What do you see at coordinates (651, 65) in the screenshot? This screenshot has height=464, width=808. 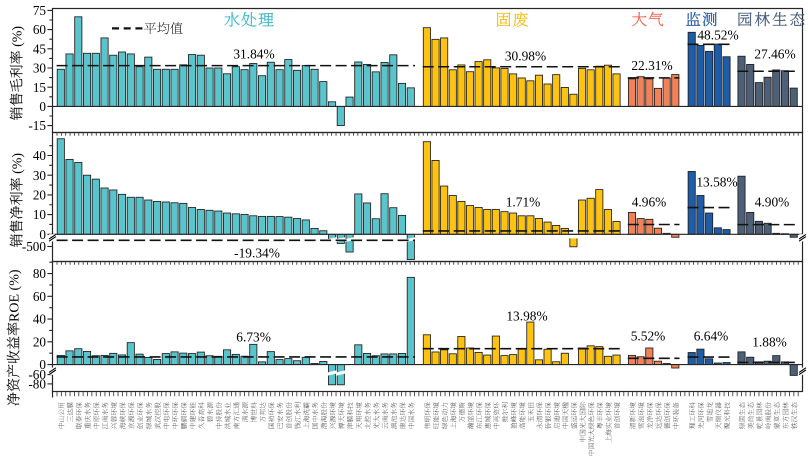 I see `svg-text: 22.31%` at bounding box center [651, 65].